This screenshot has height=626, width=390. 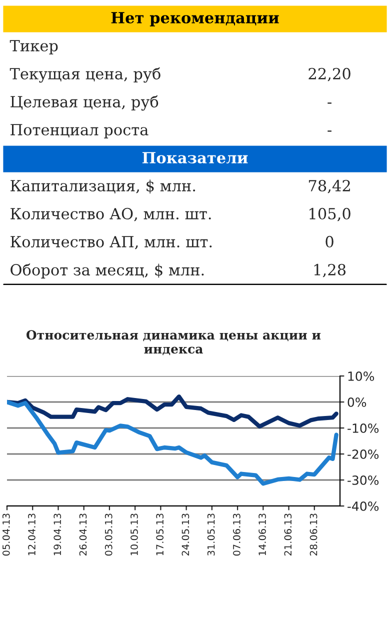 I want to click on category-label: Целевая цена, руб, so click(x=84, y=103).